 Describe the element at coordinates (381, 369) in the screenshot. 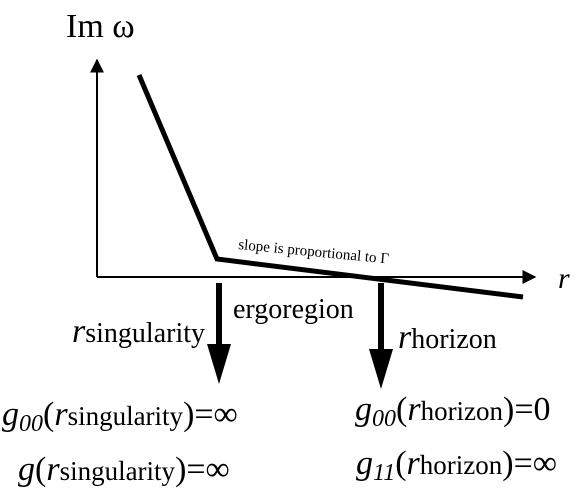

I see `horizon-arrow-head` at that location.